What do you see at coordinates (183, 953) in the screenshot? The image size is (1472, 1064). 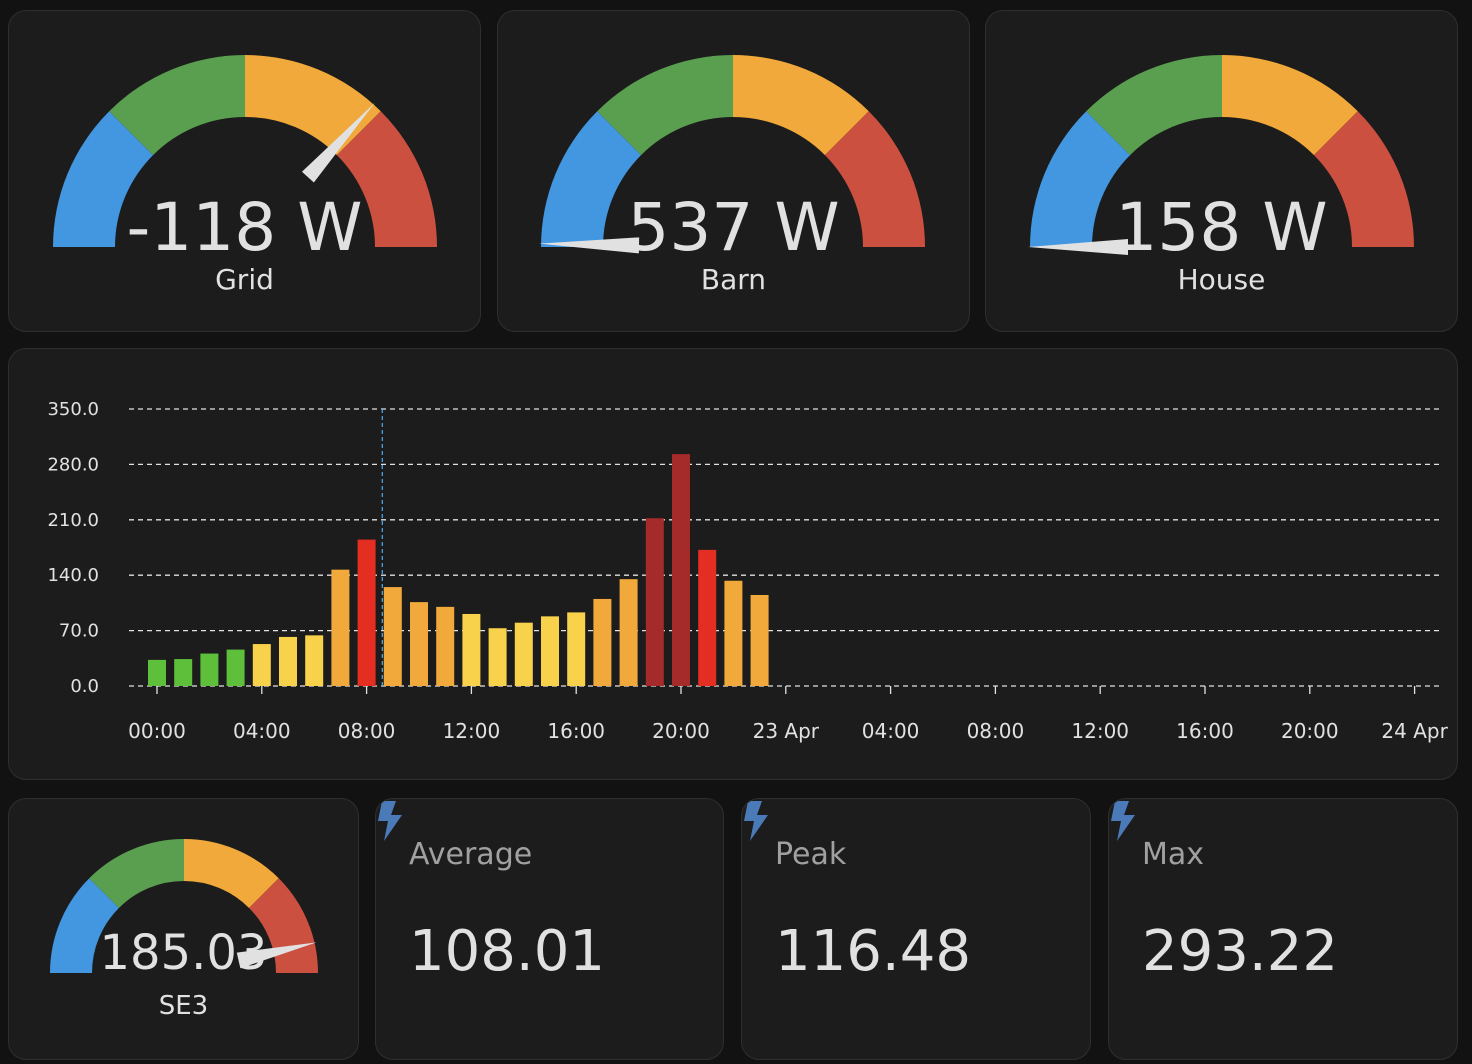 I see `se3-gauge-value: 185.03` at bounding box center [183, 953].